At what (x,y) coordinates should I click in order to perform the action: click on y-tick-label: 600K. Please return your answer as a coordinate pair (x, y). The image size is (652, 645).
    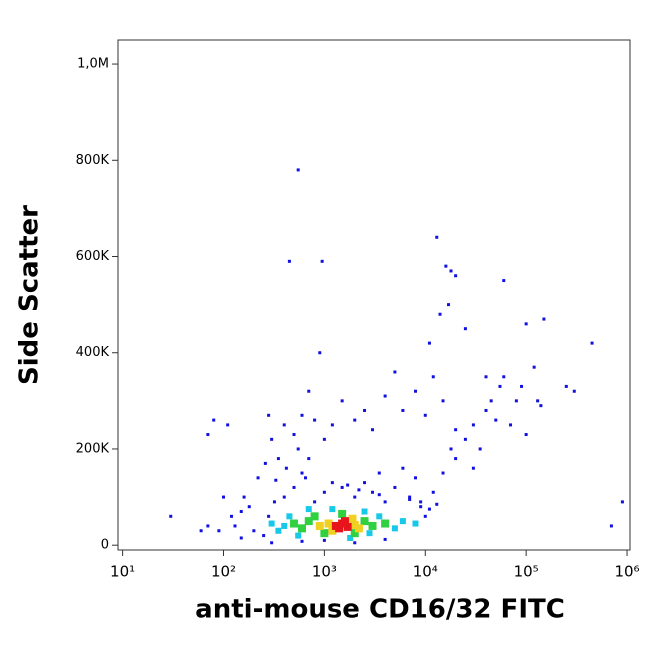
    Looking at the image, I should click on (93, 256).